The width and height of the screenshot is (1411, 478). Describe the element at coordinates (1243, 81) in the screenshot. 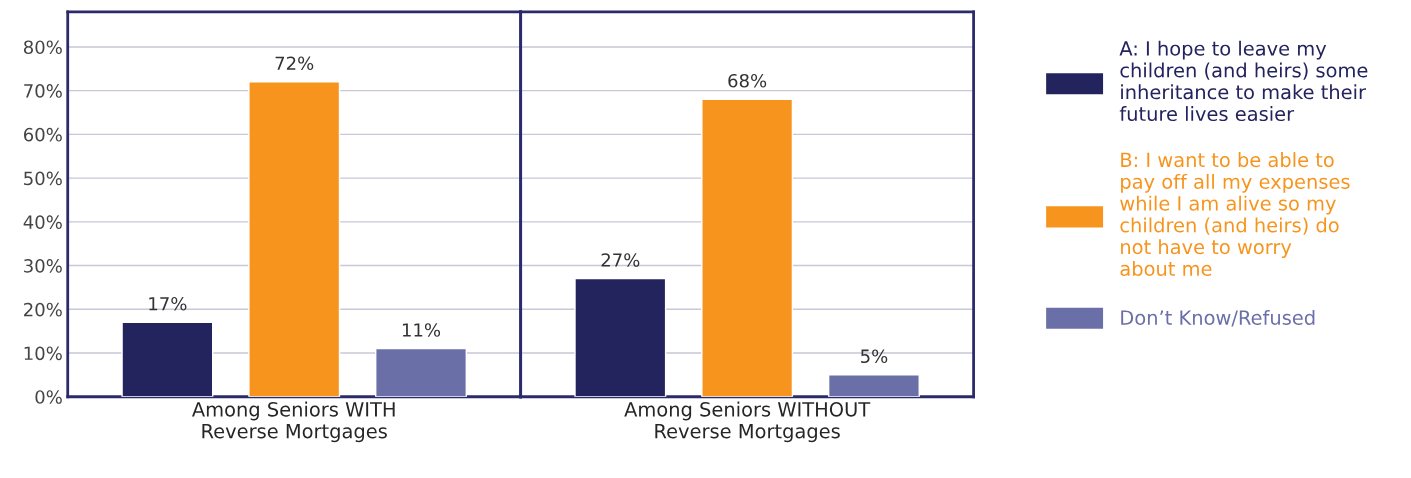

I see `legend-label: A: I hope to leave my children (and heirs) some inheritance to make their future lives easier` at that location.